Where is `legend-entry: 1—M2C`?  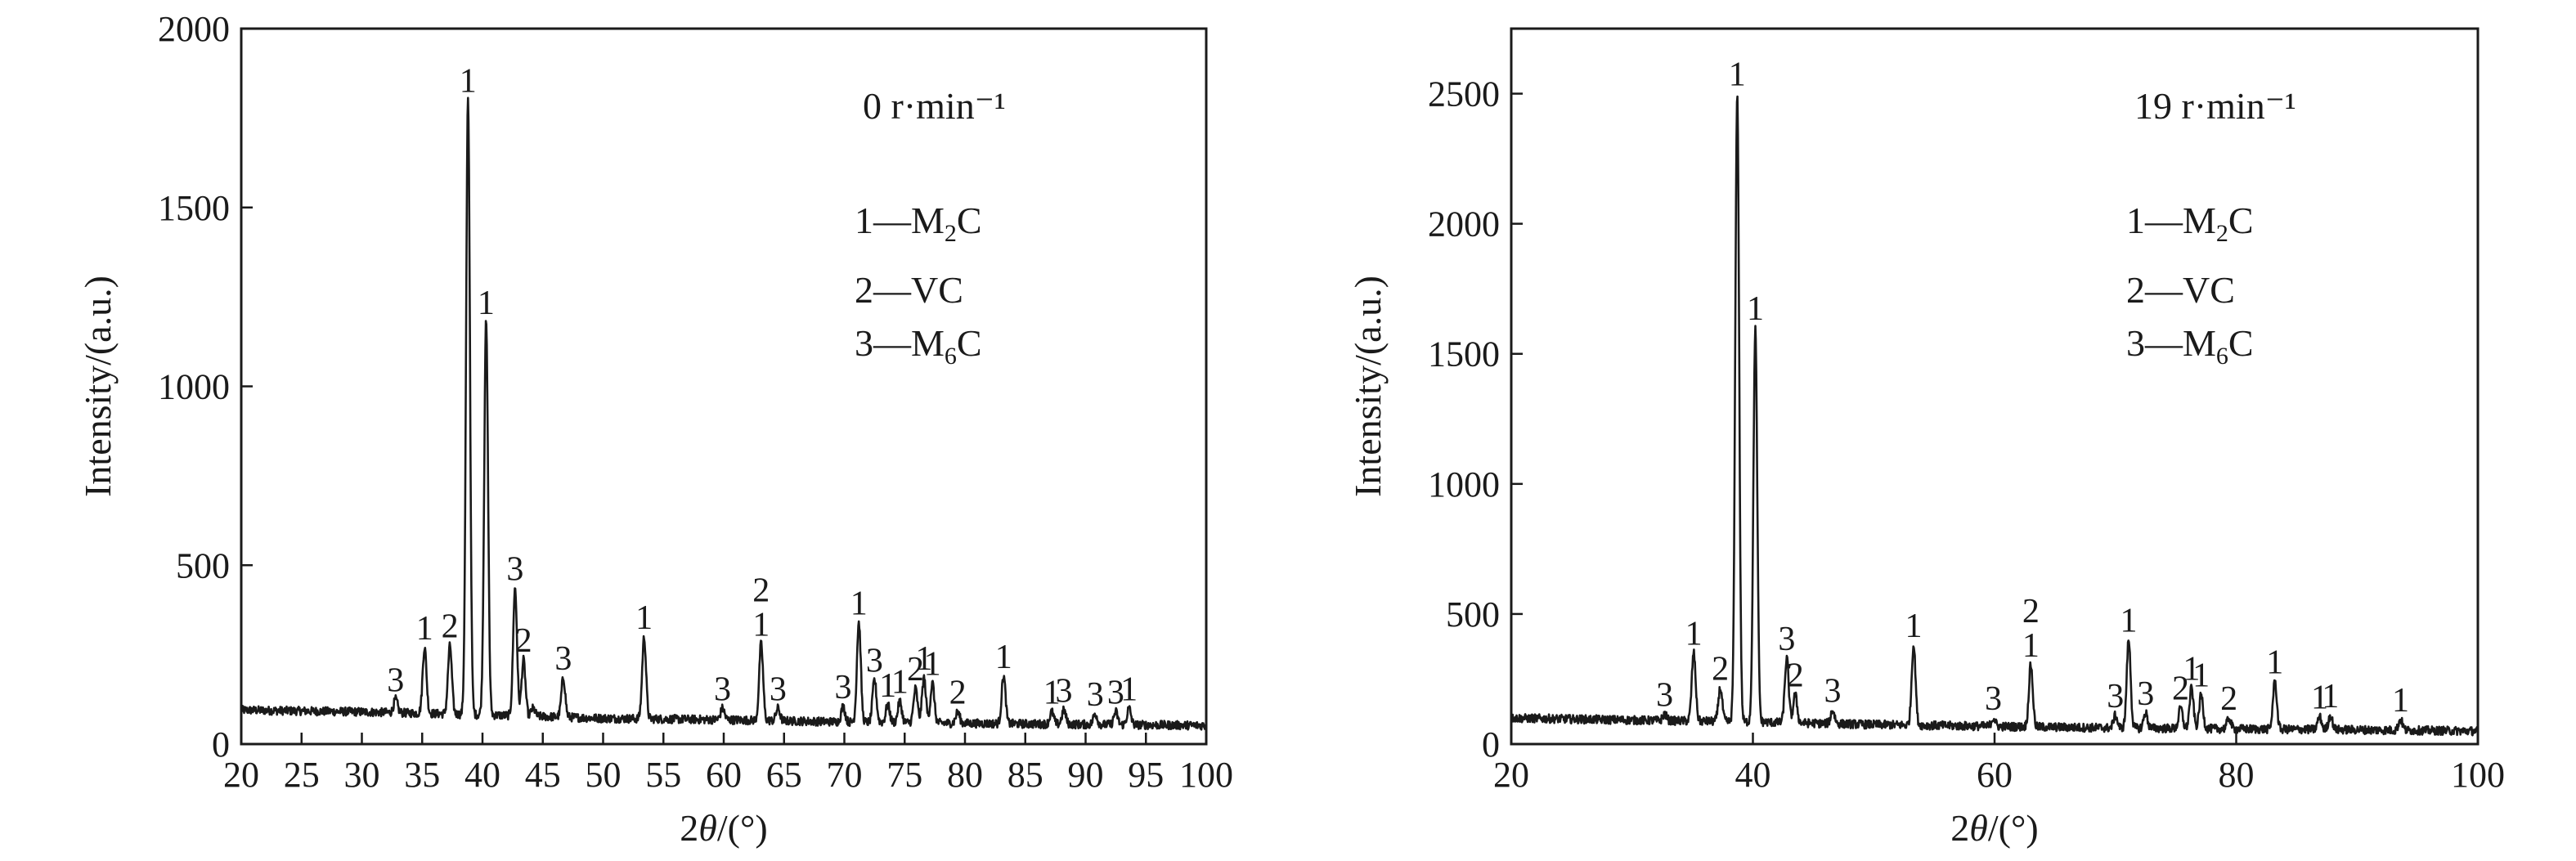 legend-entry: 1—M2C is located at coordinates (2190, 223).